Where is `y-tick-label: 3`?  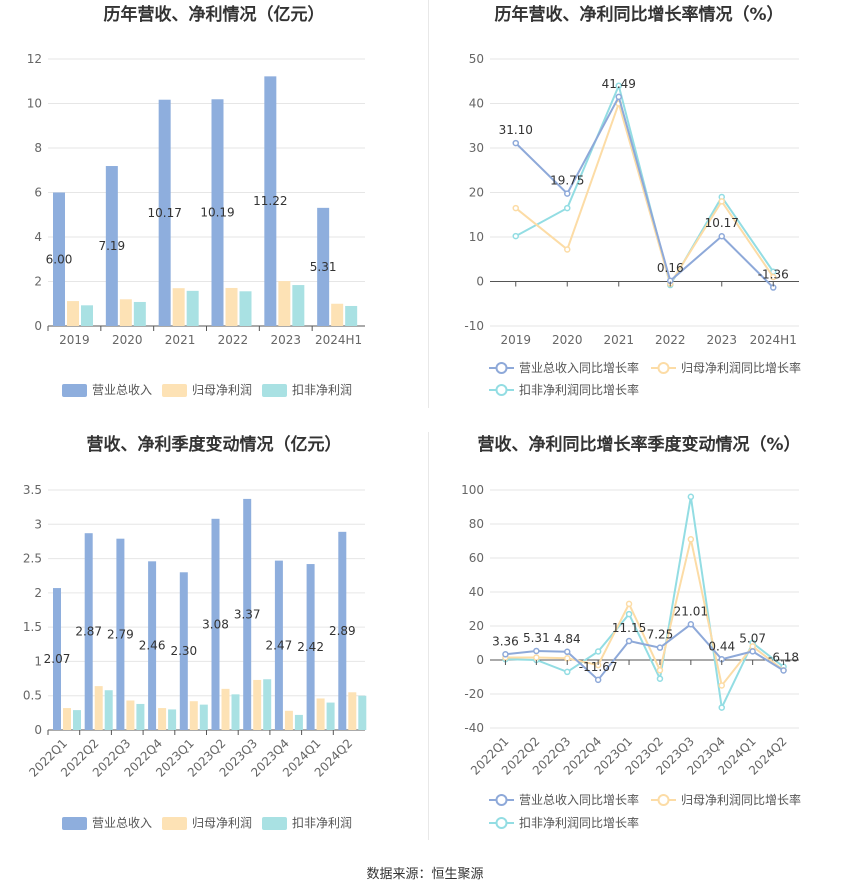
y-tick-label: 3 is located at coordinates (38, 524).